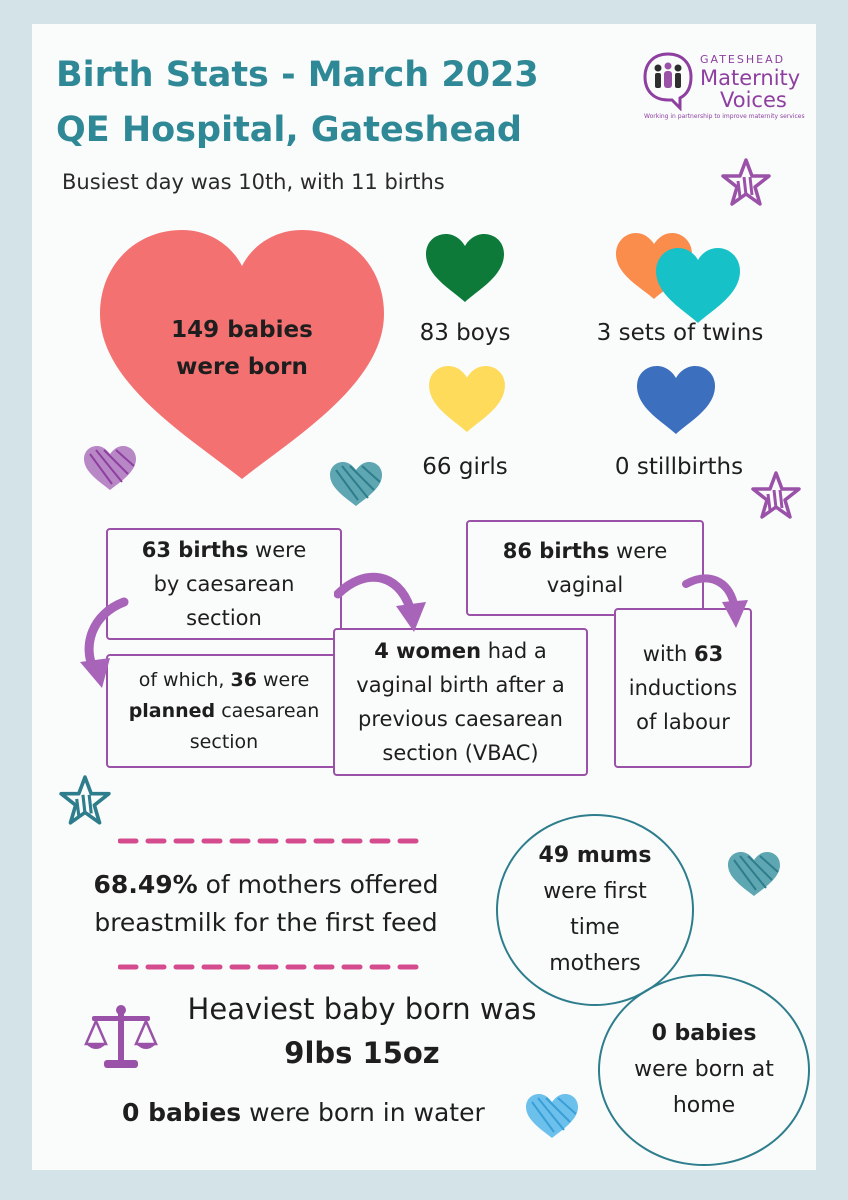 The image size is (848, 1200). Describe the element at coordinates (679, 467) in the screenshot. I see `stillbirths-count: 0 stillbirths` at that location.